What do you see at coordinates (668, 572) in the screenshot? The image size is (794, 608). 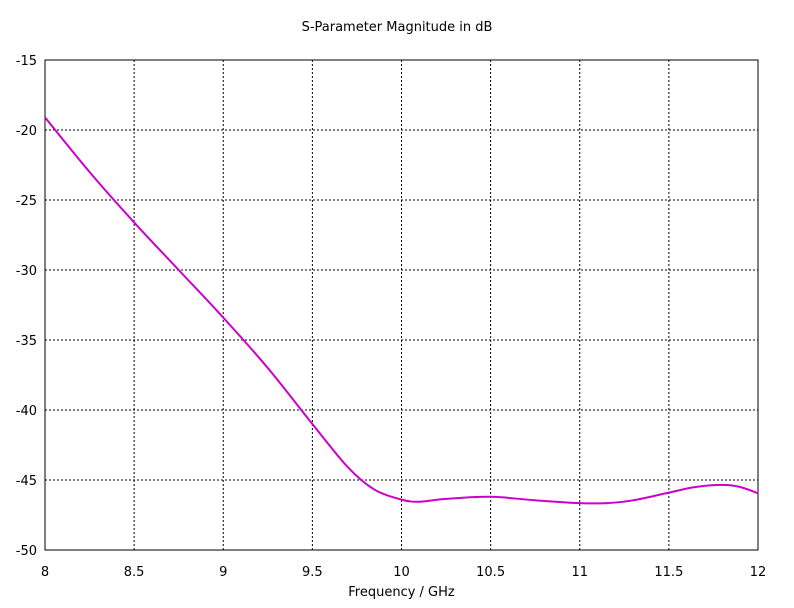 I see `x-tick-label: 11.5` at bounding box center [668, 572].